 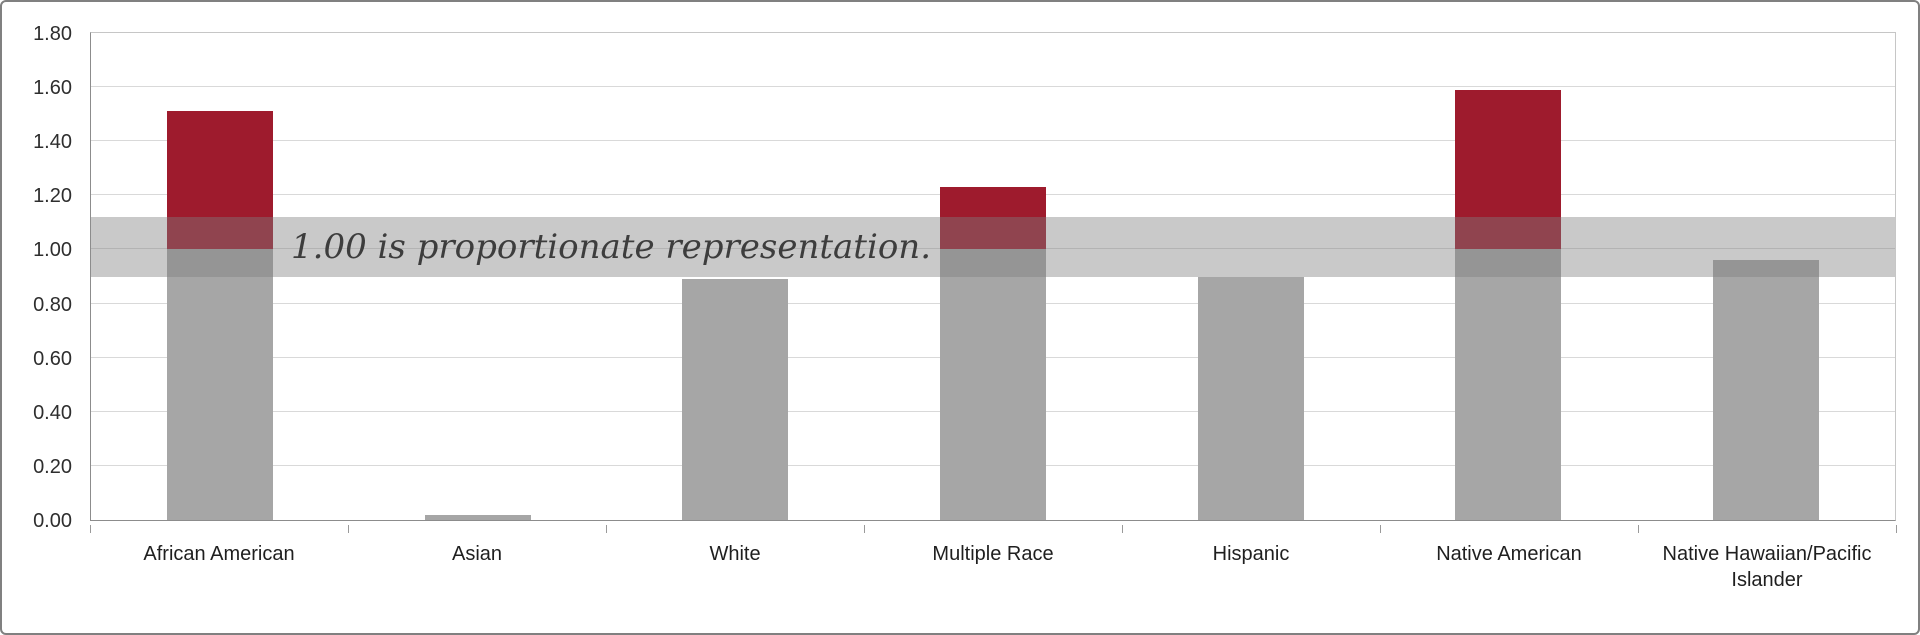 What do you see at coordinates (42, 277) in the screenshot?
I see `y-axis: 0.00 0.20 0.40 0.60 0.80 1.00 1.20 1.40 1.60 1.80` at bounding box center [42, 277].